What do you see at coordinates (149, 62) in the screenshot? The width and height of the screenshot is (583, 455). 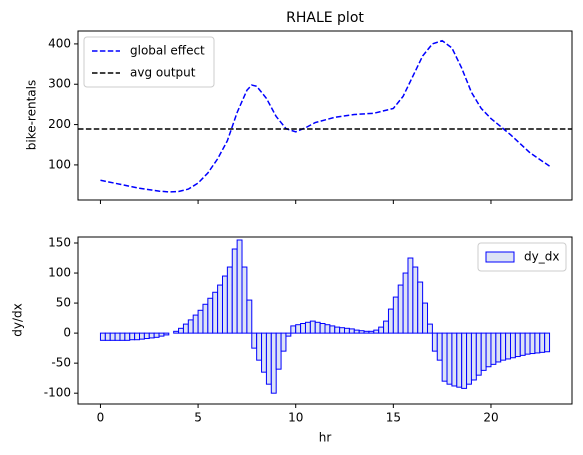 I see `legend-box` at bounding box center [149, 62].